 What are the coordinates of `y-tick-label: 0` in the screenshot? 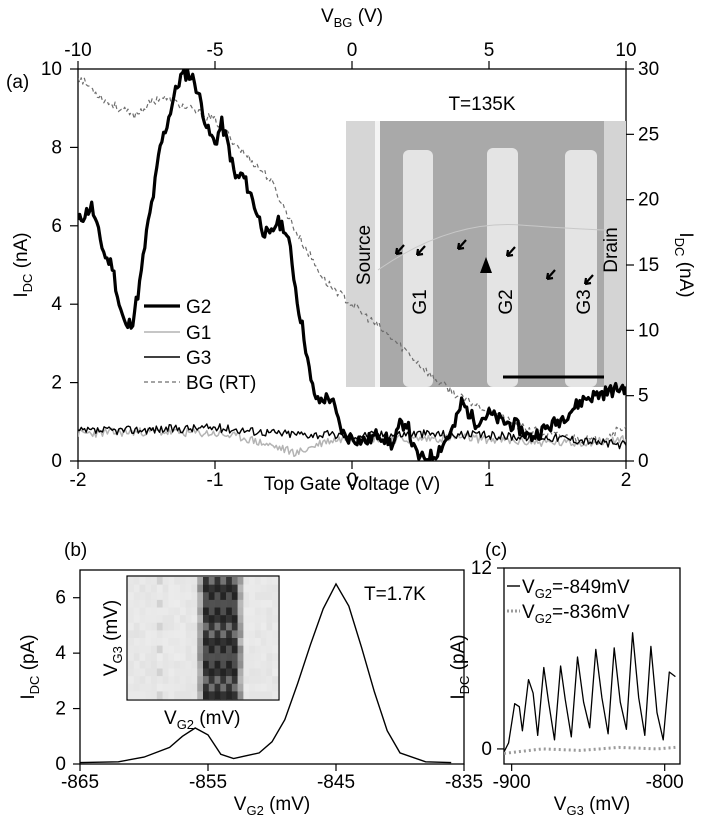 It's located at (60, 764).